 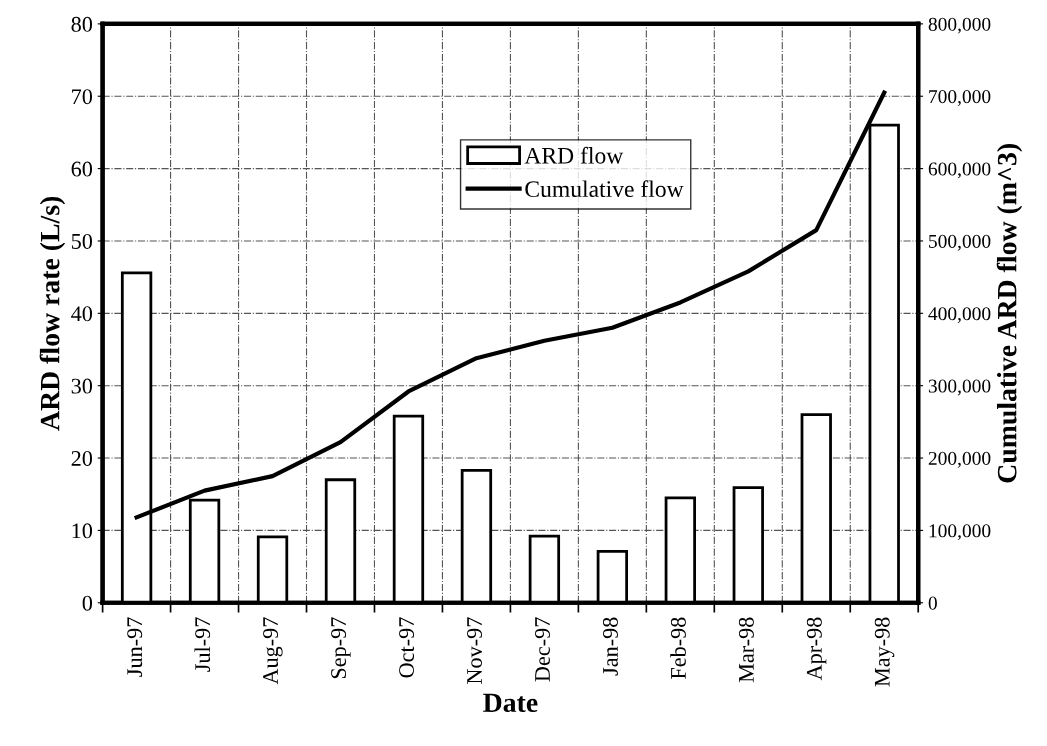 I want to click on x-tick-label: Jun-97, so click(x=135, y=647).